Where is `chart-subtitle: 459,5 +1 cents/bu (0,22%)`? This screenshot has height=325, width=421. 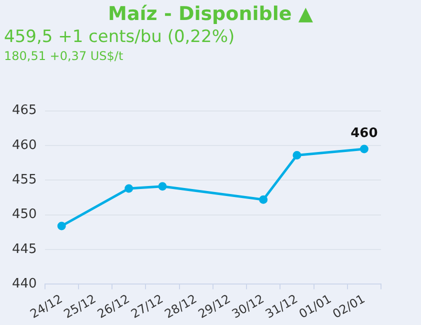
chart-subtitle: 459,5 +1 cents/bu (0,22%) is located at coordinates (119, 38).